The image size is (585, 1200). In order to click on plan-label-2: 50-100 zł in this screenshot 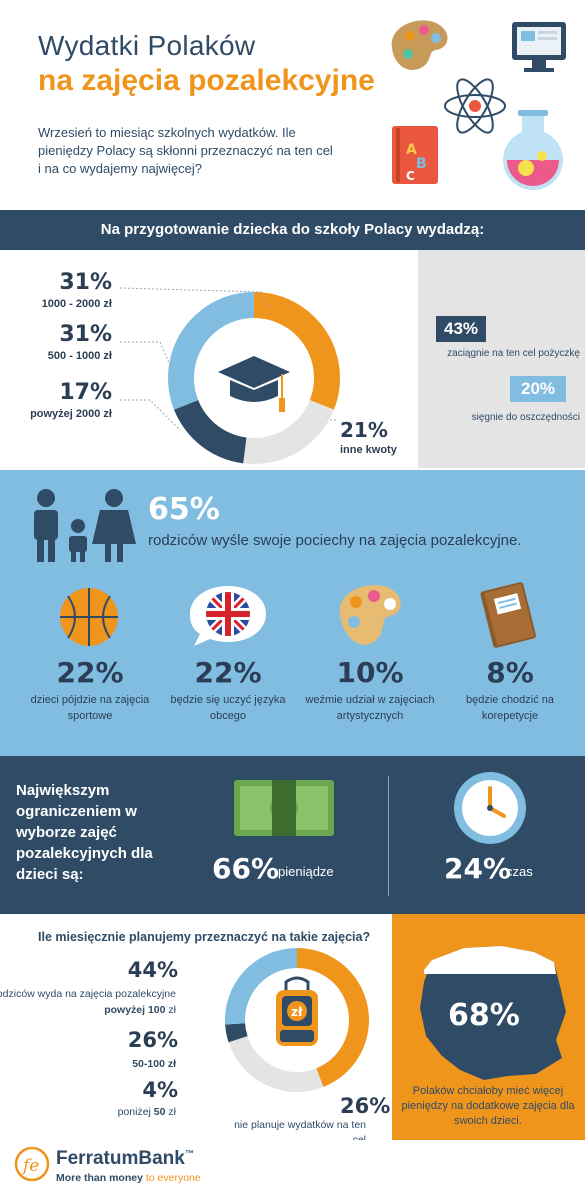, I will do `click(154, 1064)`.